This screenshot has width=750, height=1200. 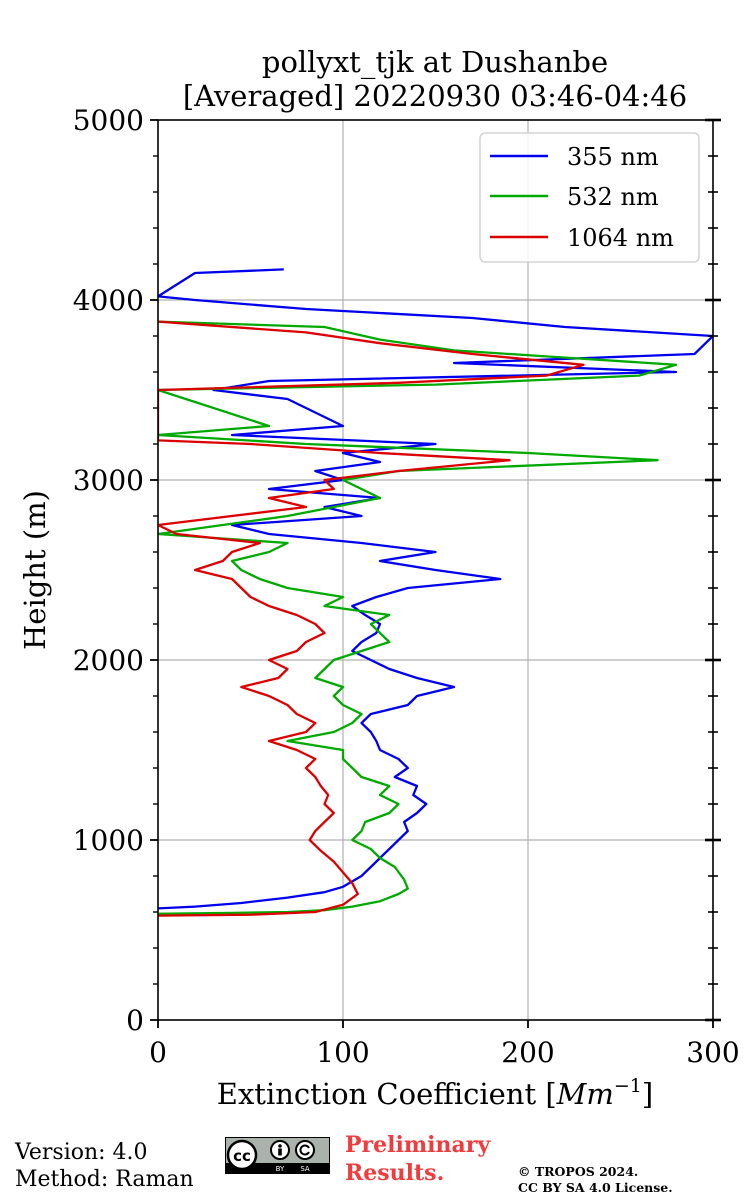 What do you see at coordinates (104, 1179) in the screenshot?
I see `method-label: Method: Raman` at bounding box center [104, 1179].